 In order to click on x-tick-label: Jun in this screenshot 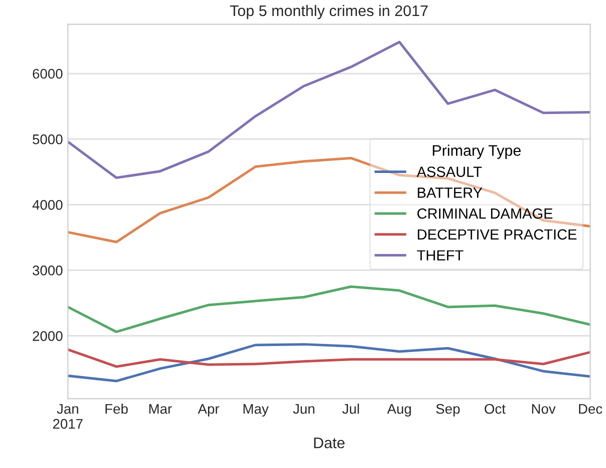, I will do `click(303, 409)`.